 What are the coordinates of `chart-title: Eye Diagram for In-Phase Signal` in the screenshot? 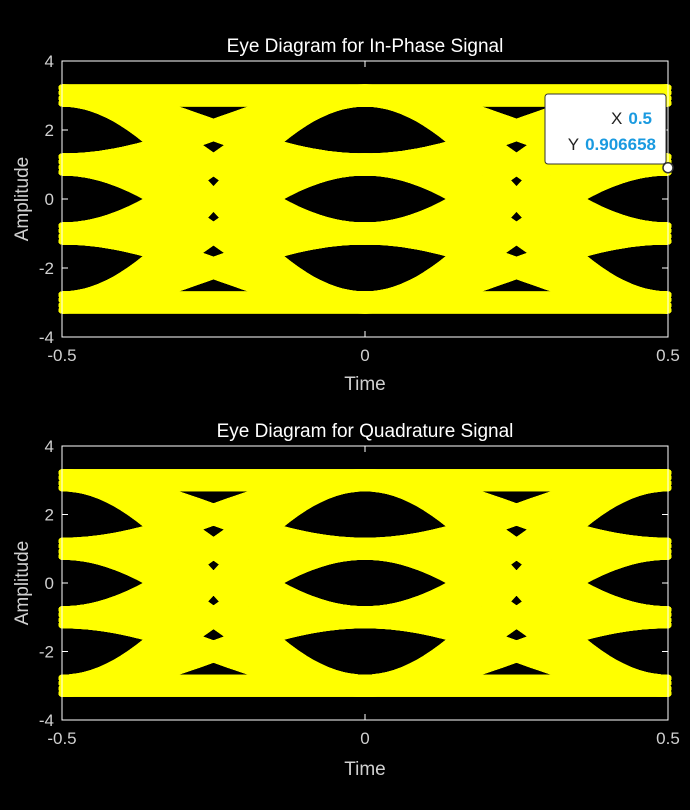 It's located at (365, 46).